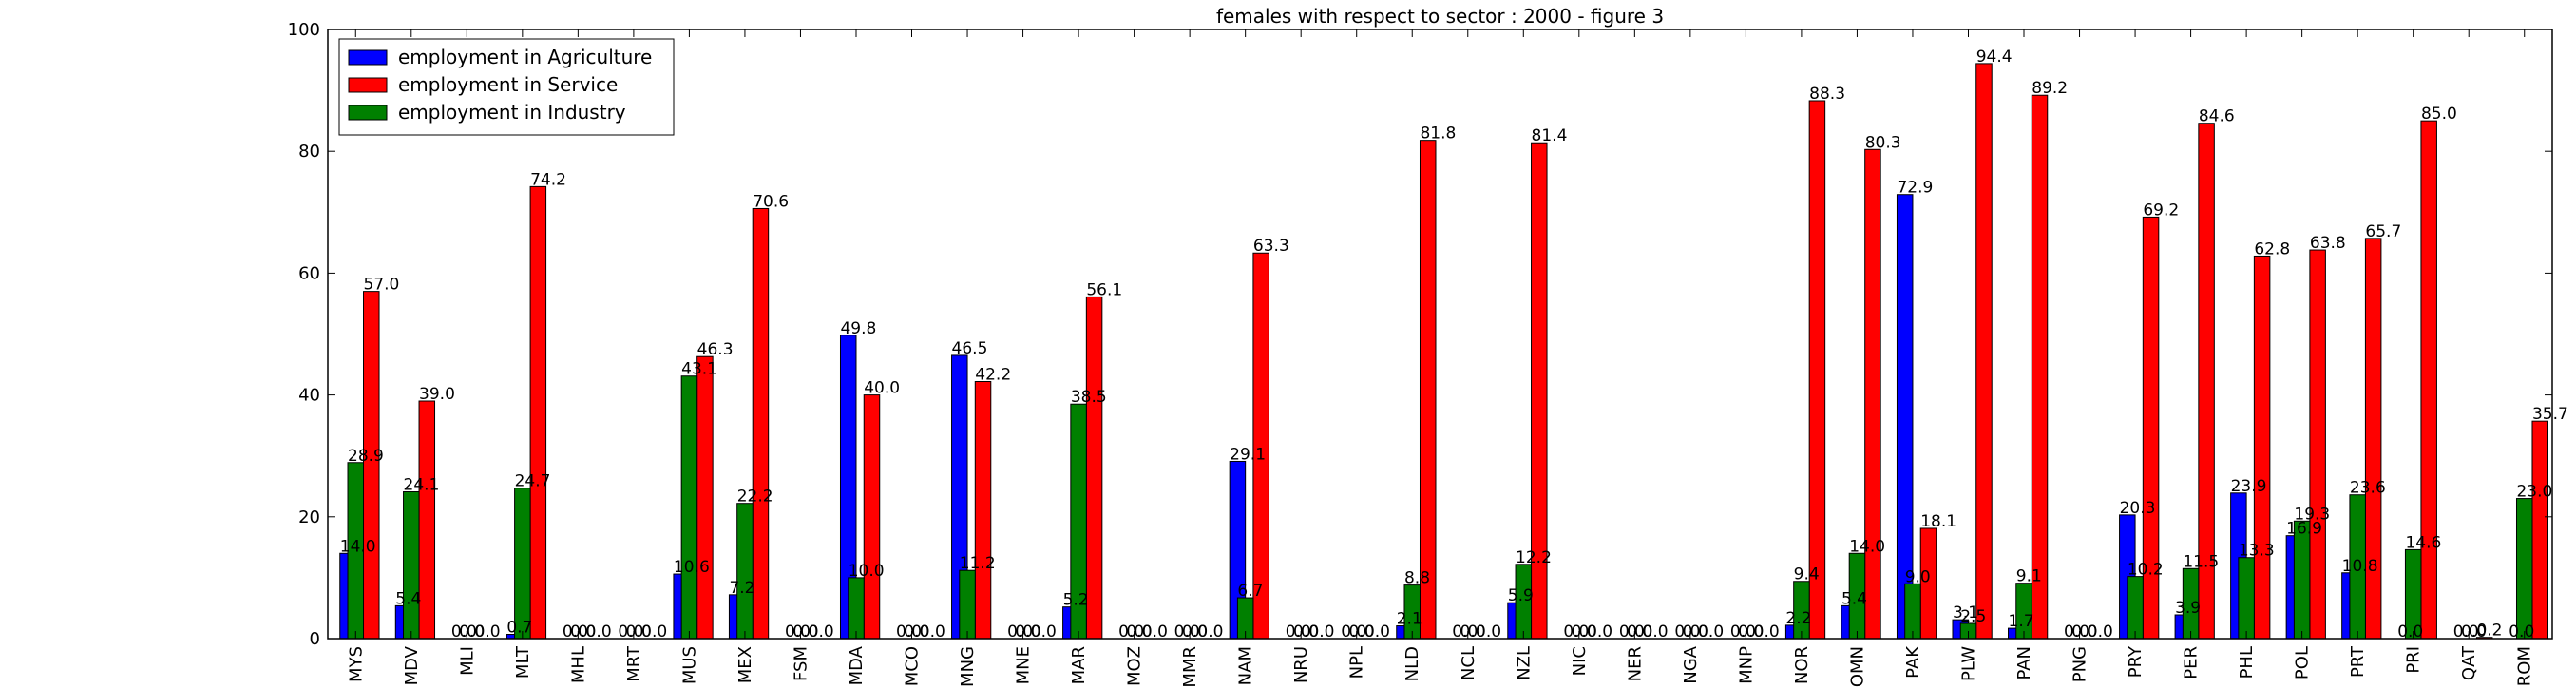 This screenshot has width=2576, height=689. What do you see at coordinates (508, 85) in the screenshot?
I see `legend-entry: employment in Service` at bounding box center [508, 85].